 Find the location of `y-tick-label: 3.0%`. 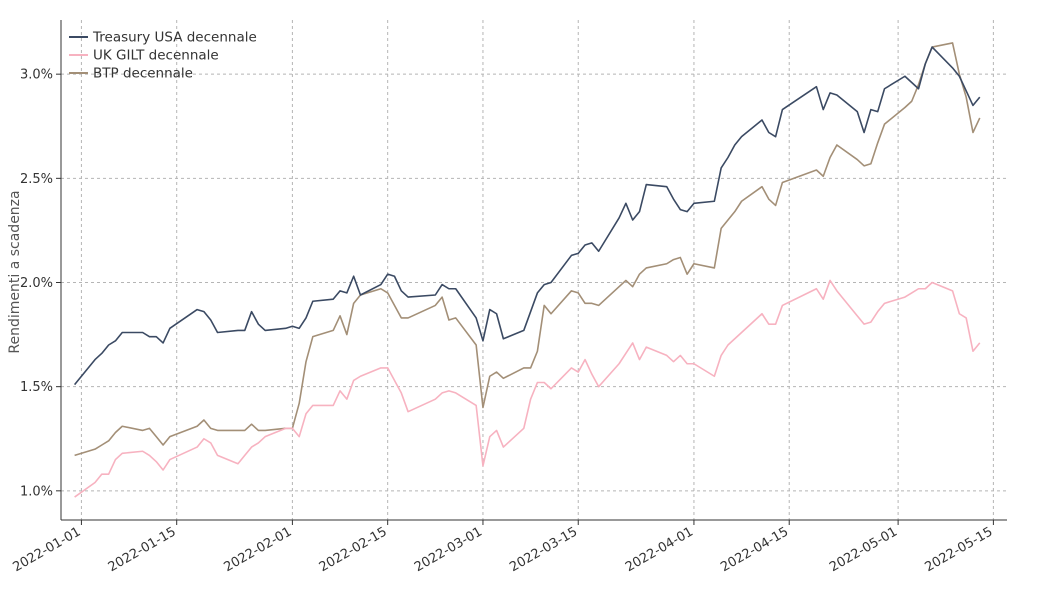

y-tick-label: 3.0% is located at coordinates (36, 75).